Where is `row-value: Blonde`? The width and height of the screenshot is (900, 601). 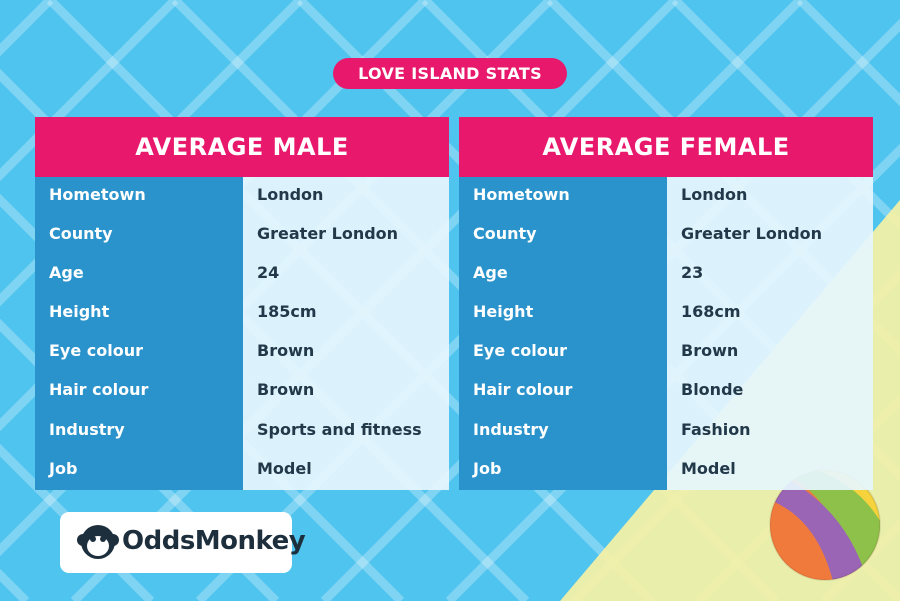 row-value: Blonde is located at coordinates (712, 390).